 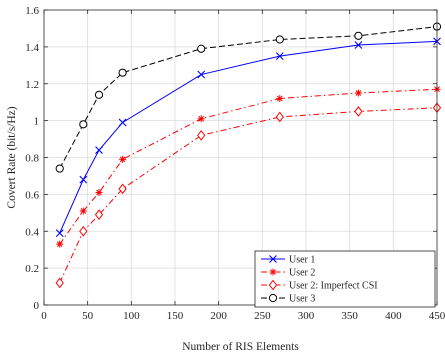 I want to click on x-axis-label: Number of RIS Elements, so click(x=240, y=347).